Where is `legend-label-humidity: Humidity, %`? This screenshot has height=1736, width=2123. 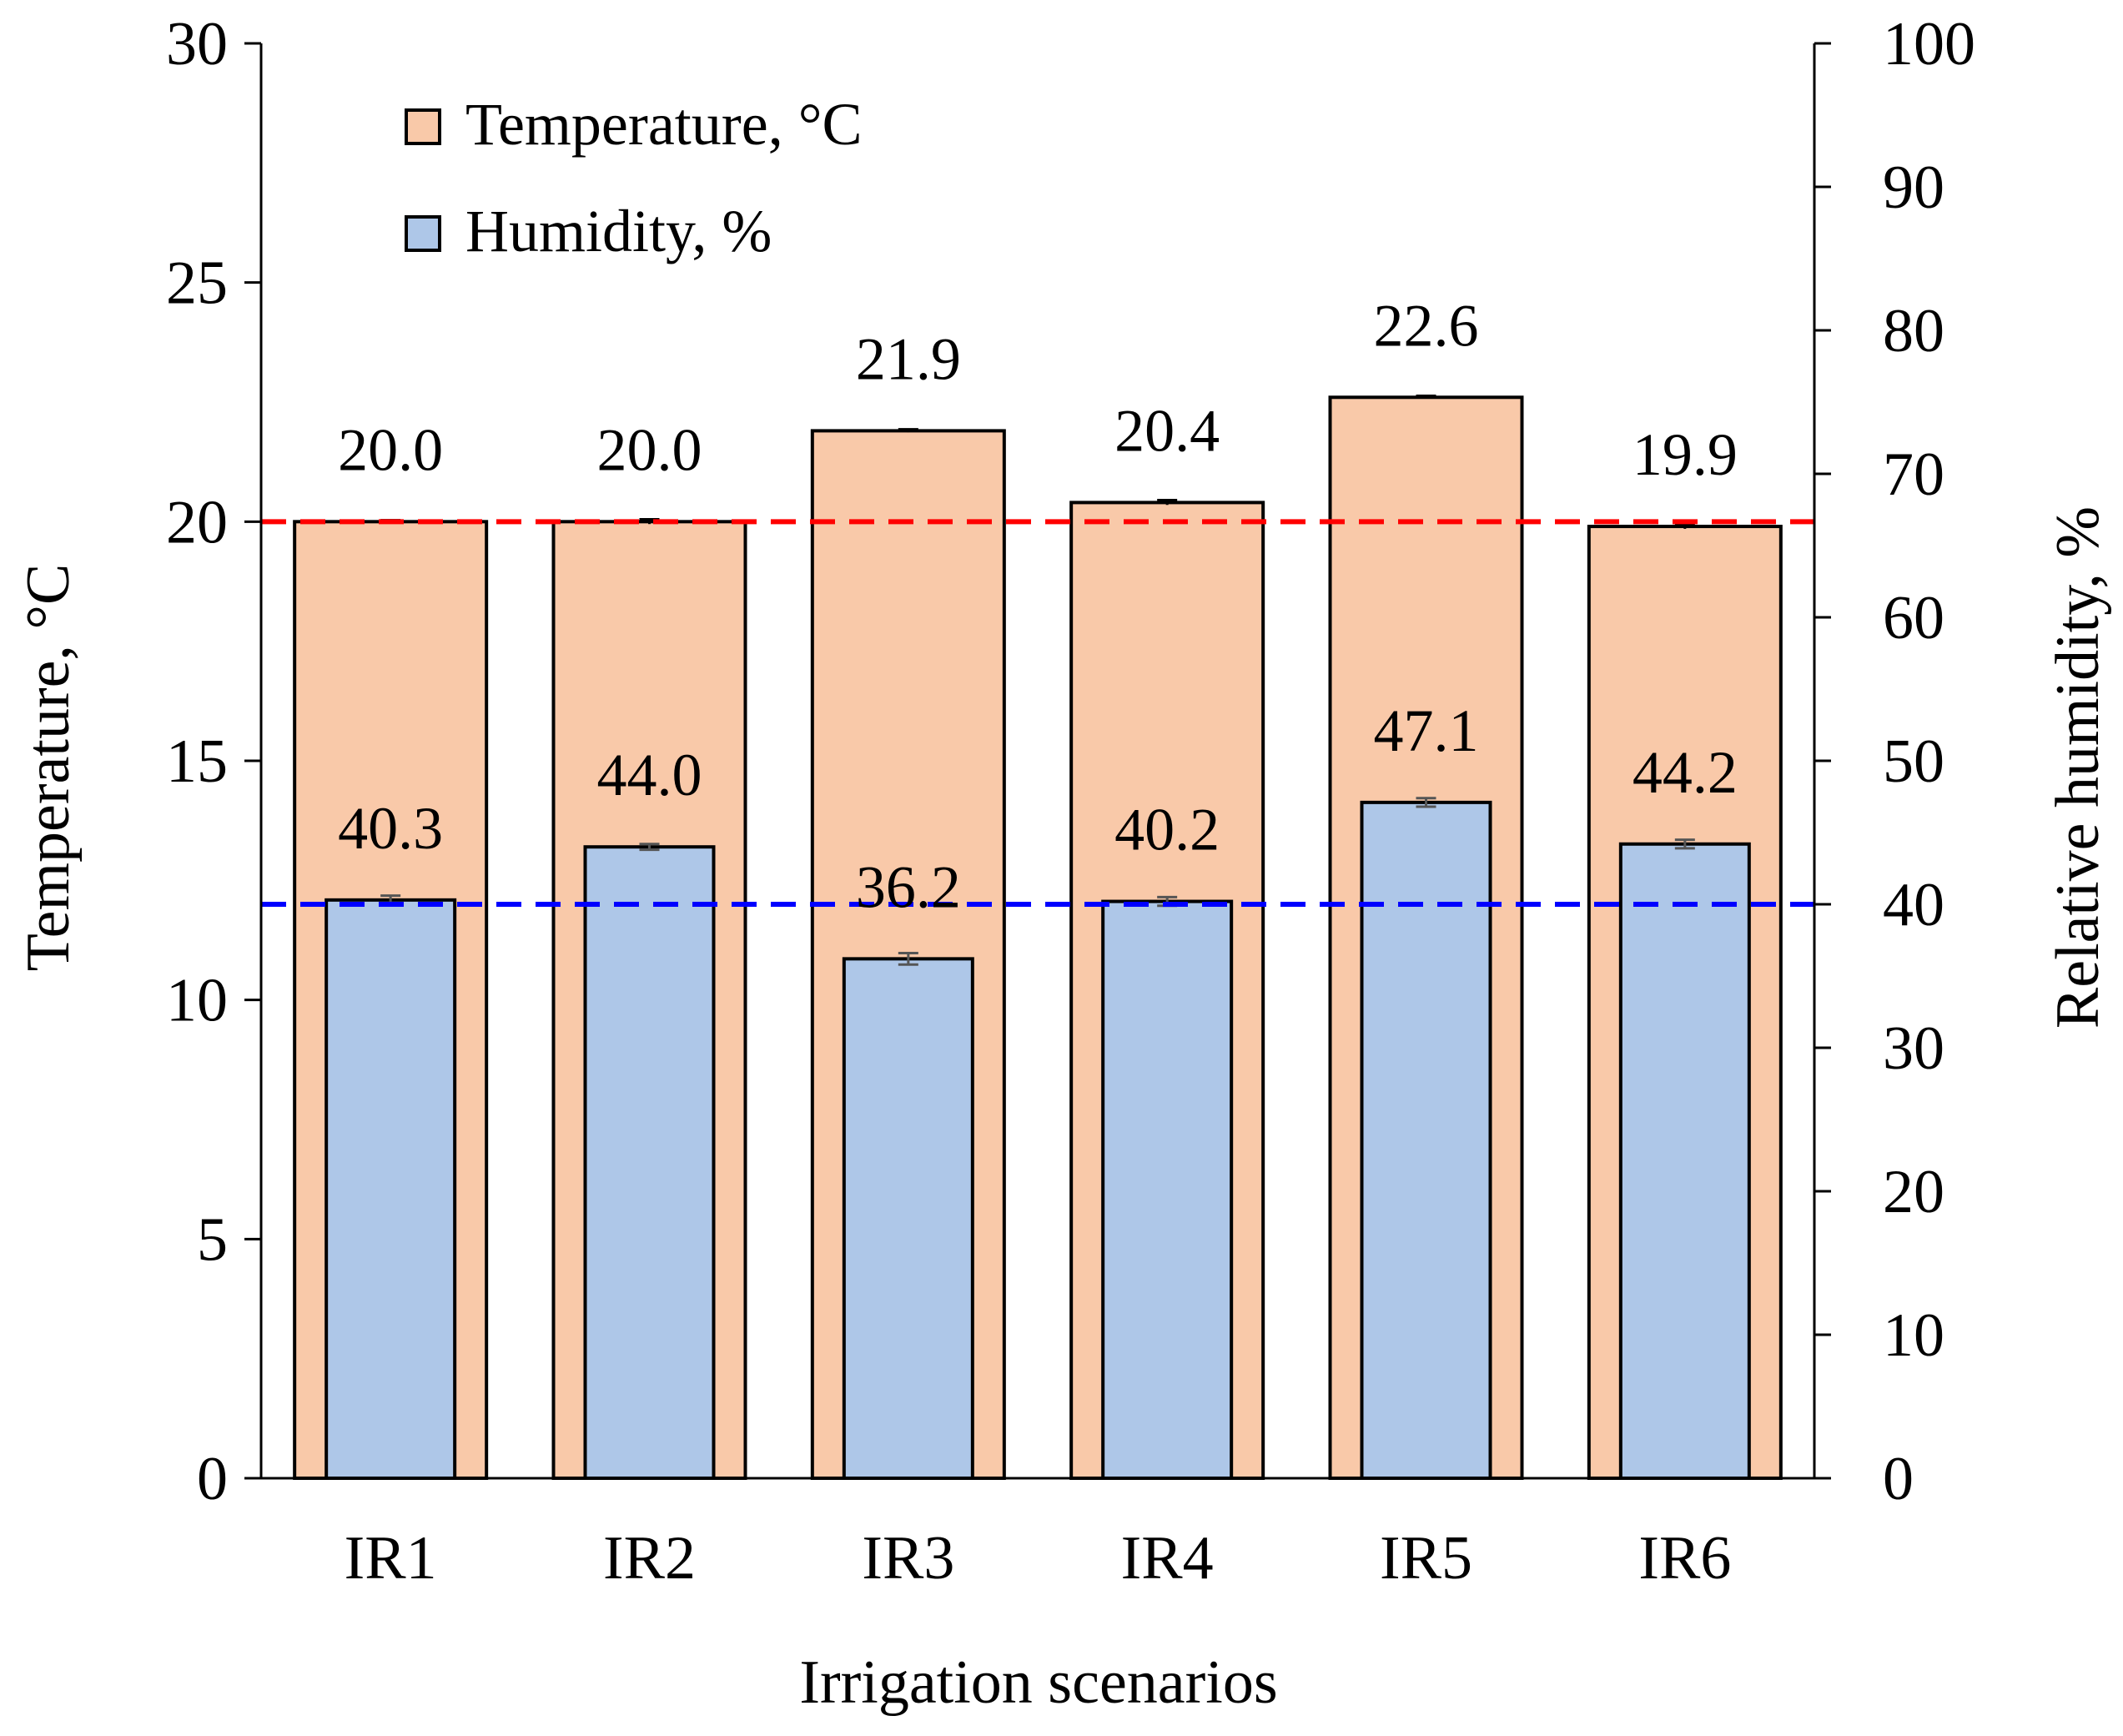
legend-label-humidity: Humidity, % is located at coordinates (618, 231).